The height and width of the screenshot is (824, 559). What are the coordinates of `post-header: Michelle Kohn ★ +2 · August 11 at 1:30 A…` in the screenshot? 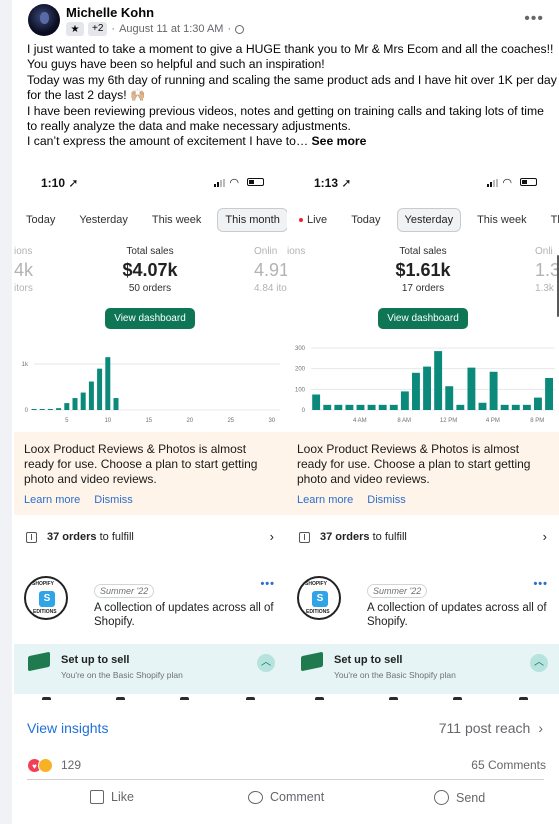 It's located at (288, 21).